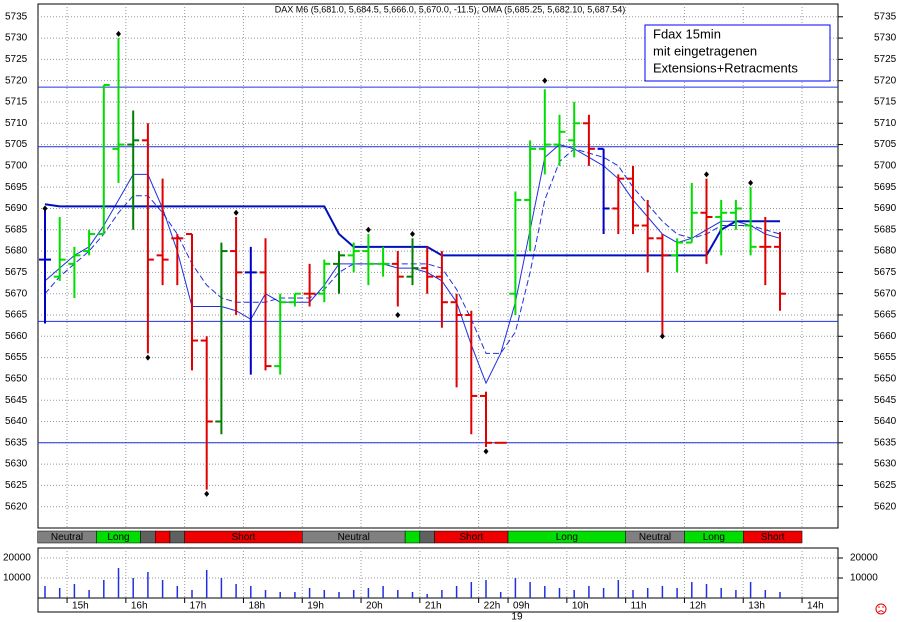  What do you see at coordinates (16, 166) in the screenshot?
I see `y-tick-label: 5700` at bounding box center [16, 166].